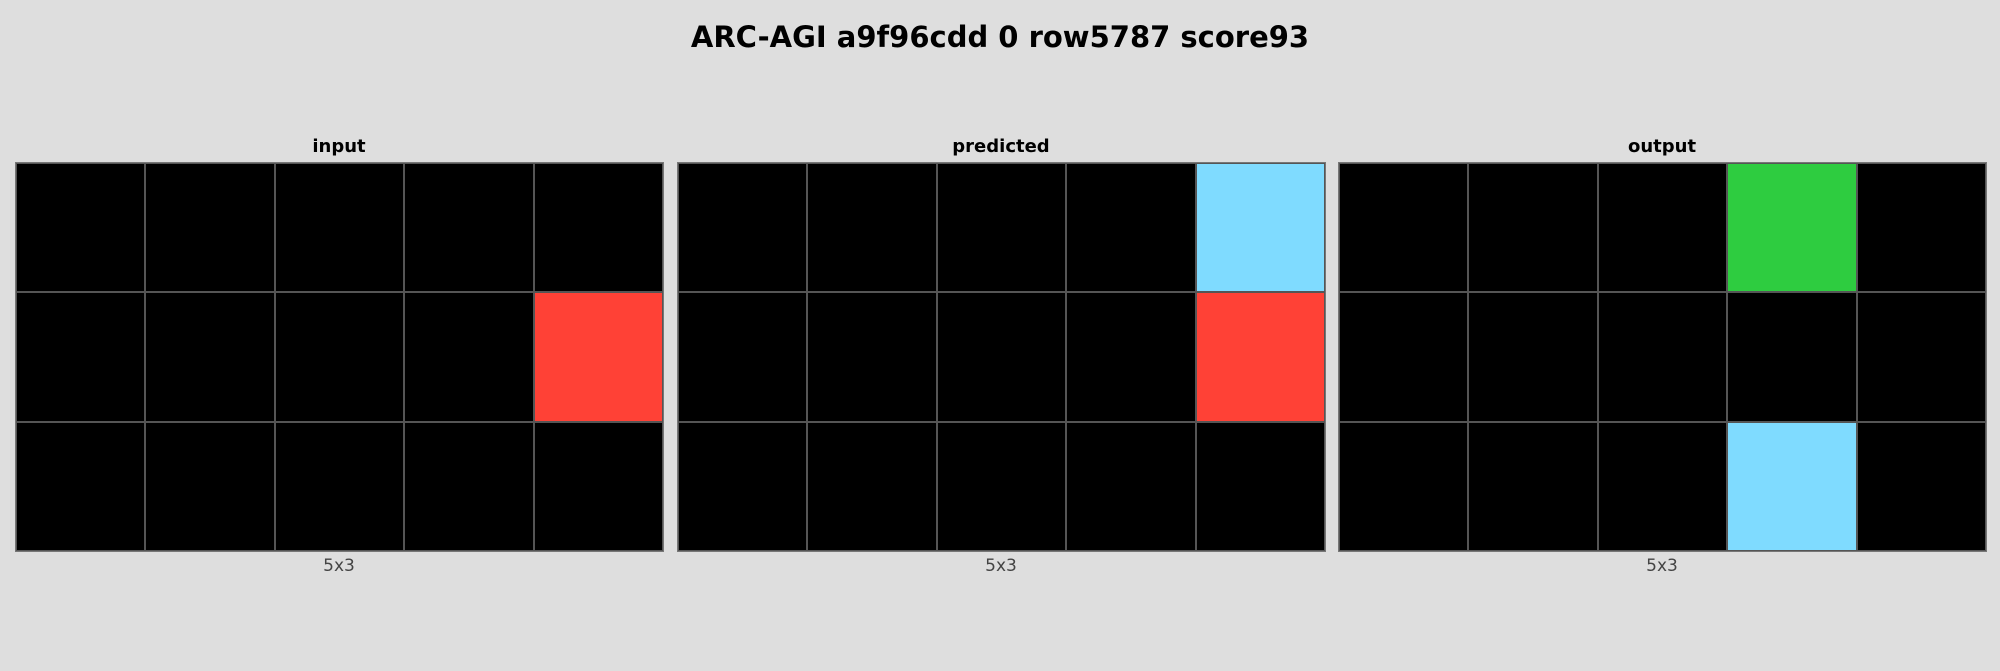 This screenshot has width=2000, height=671. Describe the element at coordinates (1001, 146) in the screenshot. I see `panel-label: predicted` at that location.